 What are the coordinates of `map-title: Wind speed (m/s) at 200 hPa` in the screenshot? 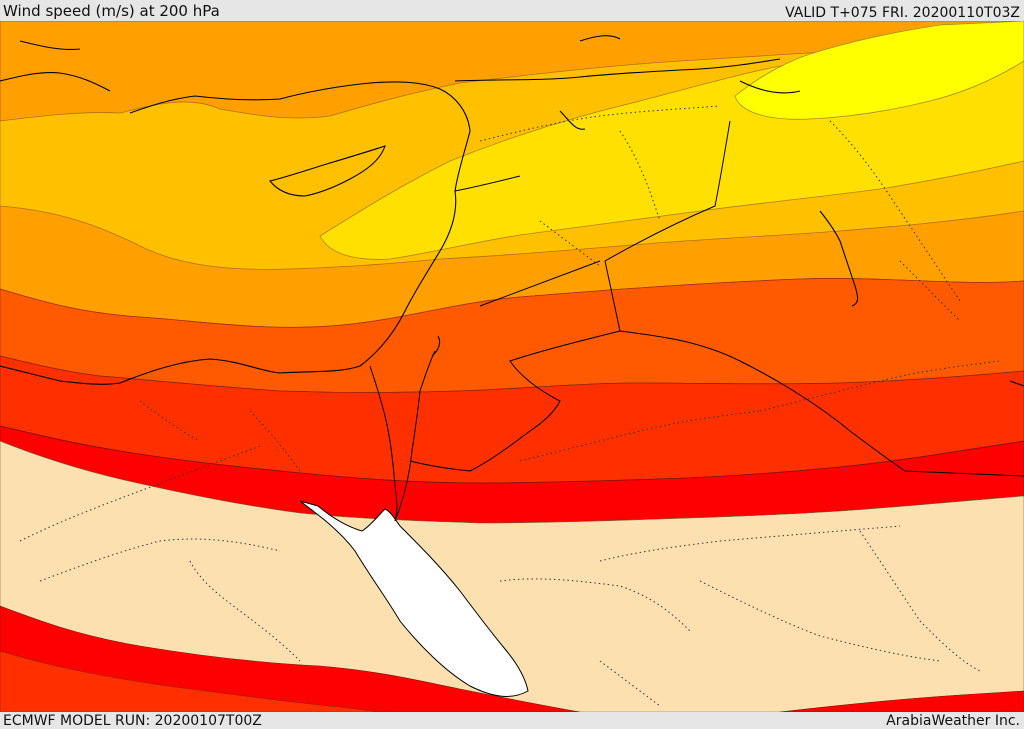 It's located at (111, 11).